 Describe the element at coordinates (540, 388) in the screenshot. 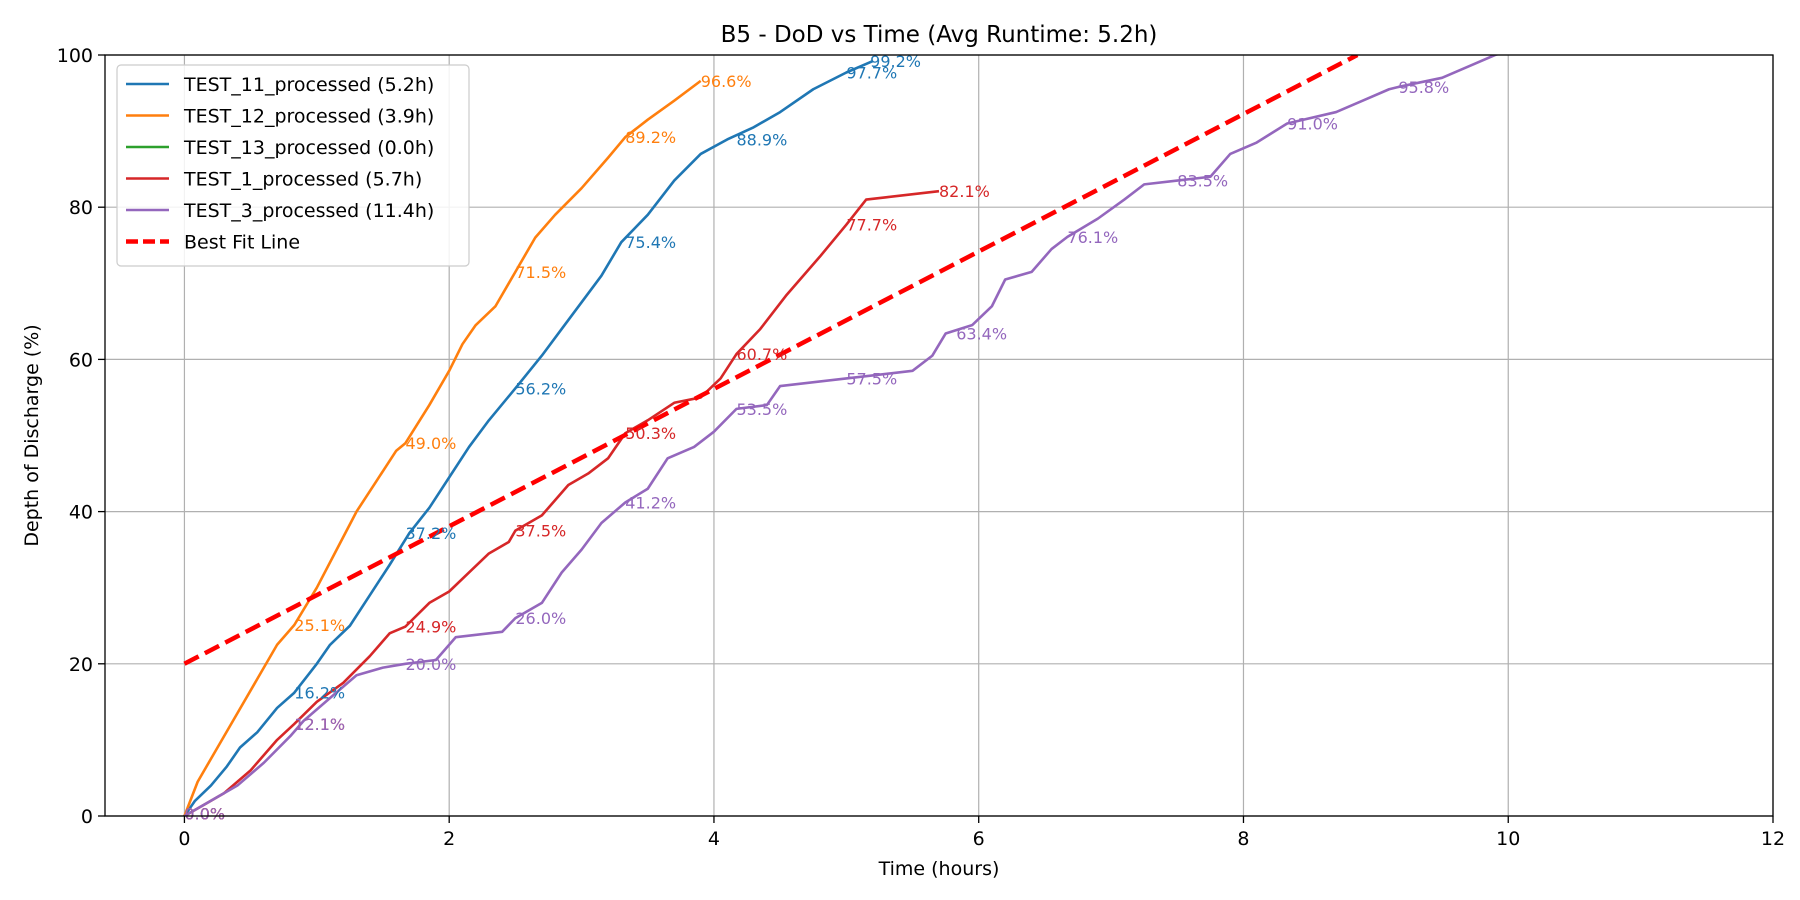

I see `data-label: 56.2%` at that location.